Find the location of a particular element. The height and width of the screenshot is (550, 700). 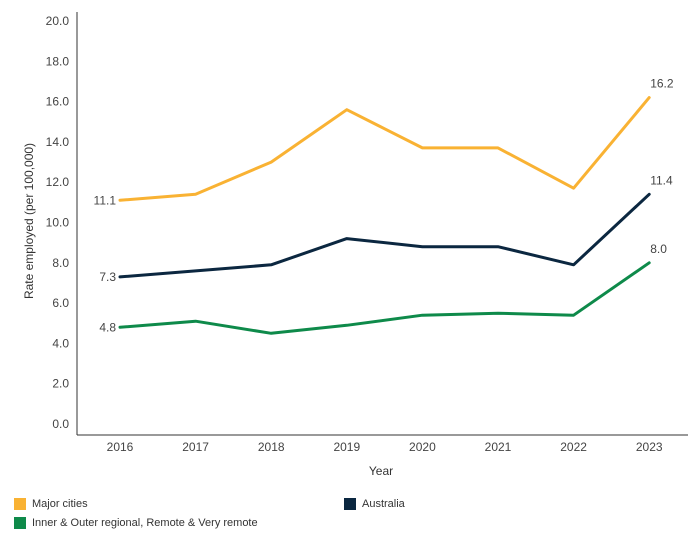

x-tick-label: 2017 is located at coordinates (195, 447).